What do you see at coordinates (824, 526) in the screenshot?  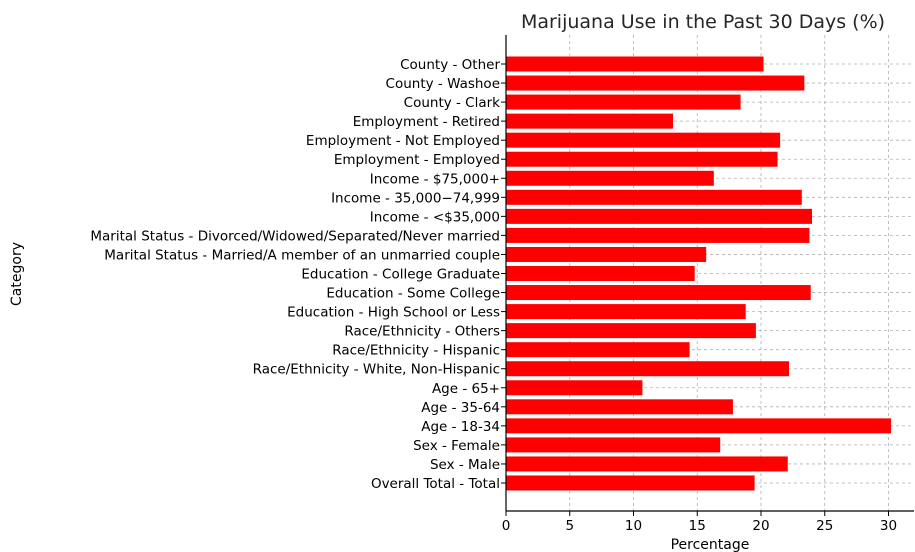 I see `x-tick-label: 25` at bounding box center [824, 526].